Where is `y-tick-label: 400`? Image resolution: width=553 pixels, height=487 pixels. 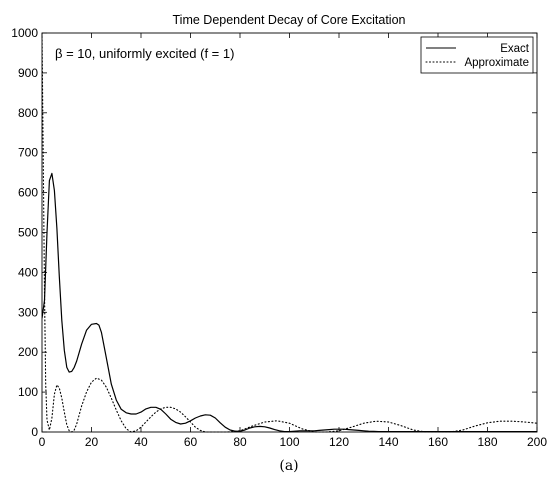
y-tick-label: 400 is located at coordinates (28, 272).